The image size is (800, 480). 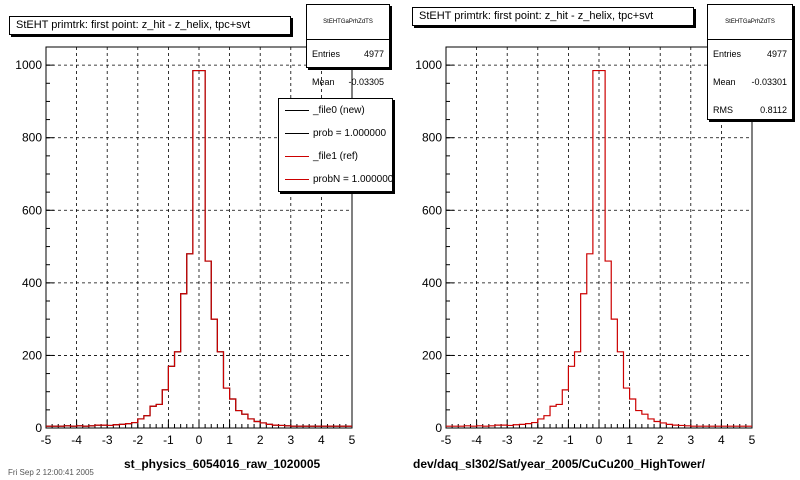 I want to click on left-x-axis-title: st_physics_6054016_raw_1020005, so click(x=222, y=464).